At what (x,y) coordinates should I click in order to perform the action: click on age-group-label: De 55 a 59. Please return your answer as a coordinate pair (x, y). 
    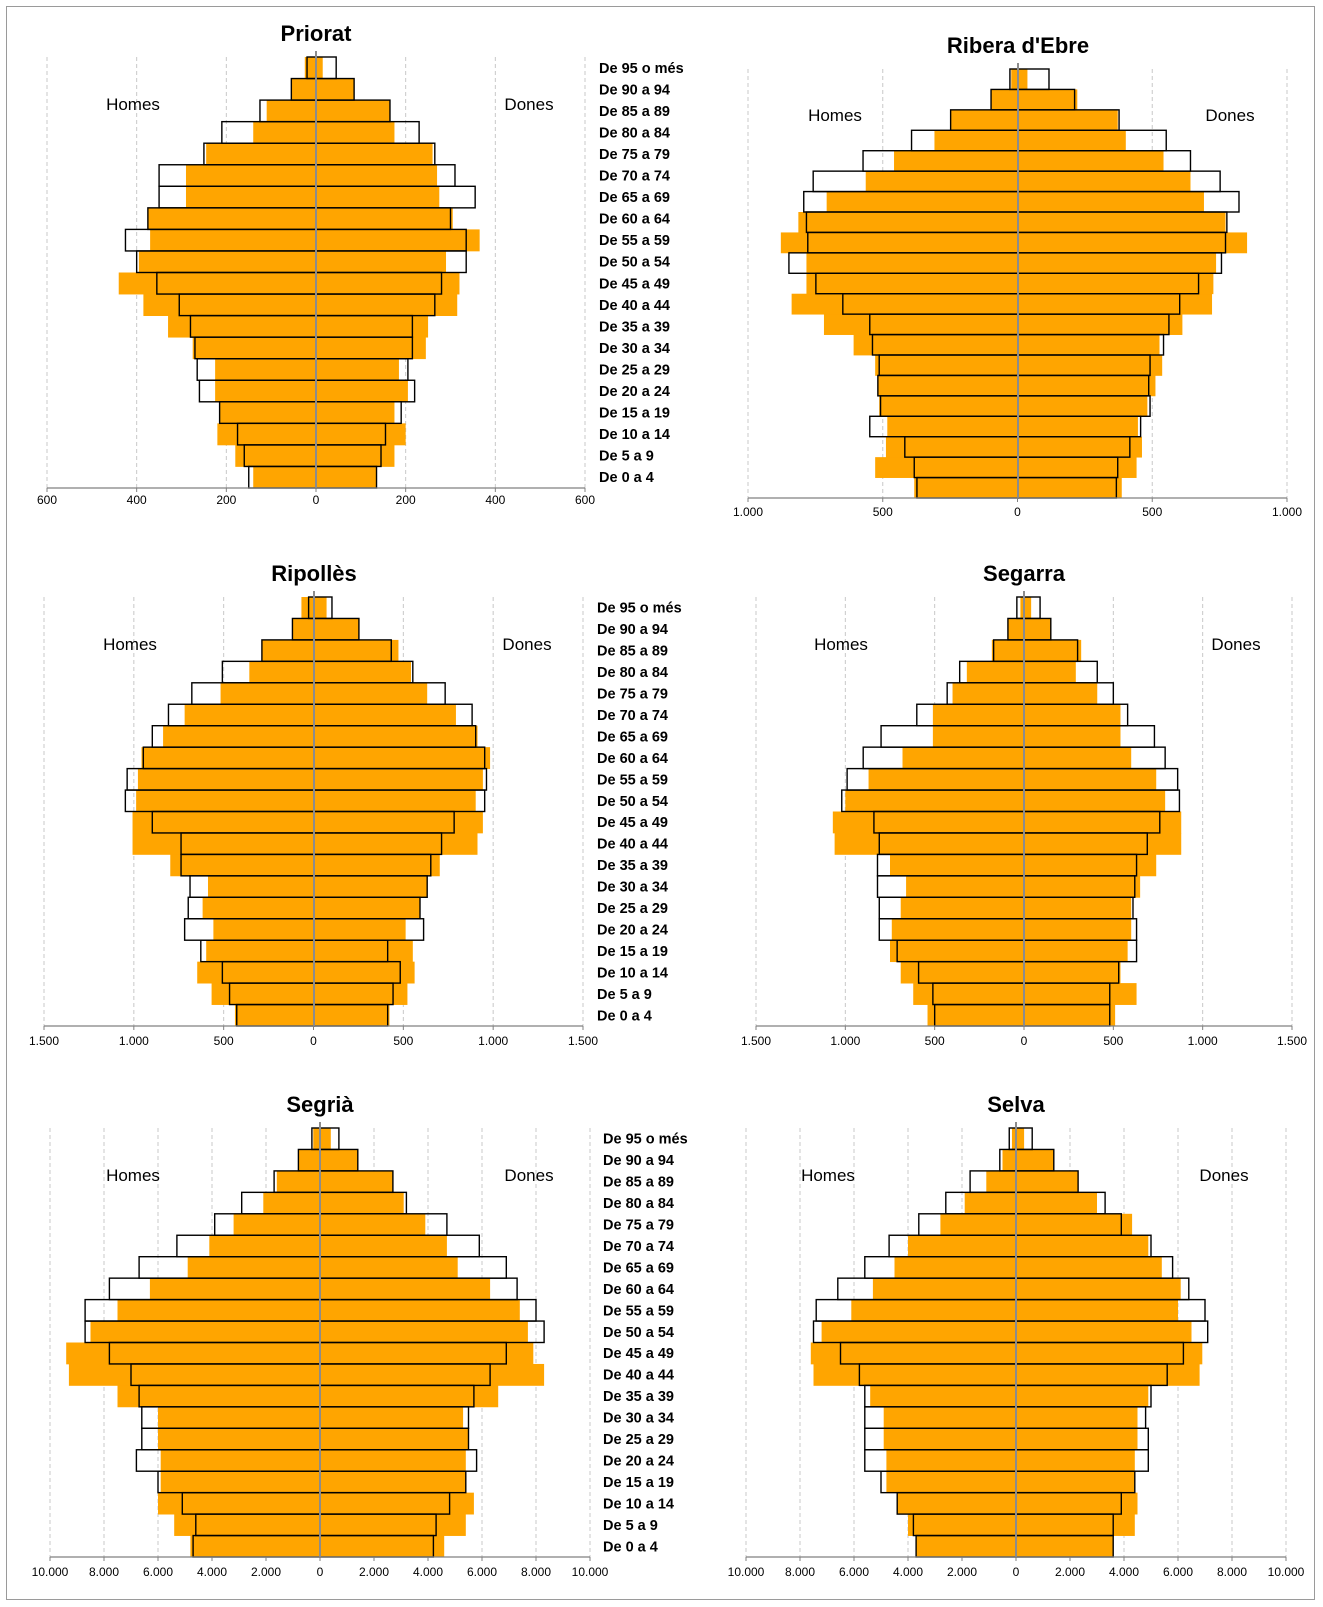
    Looking at the image, I should click on (638, 1311).